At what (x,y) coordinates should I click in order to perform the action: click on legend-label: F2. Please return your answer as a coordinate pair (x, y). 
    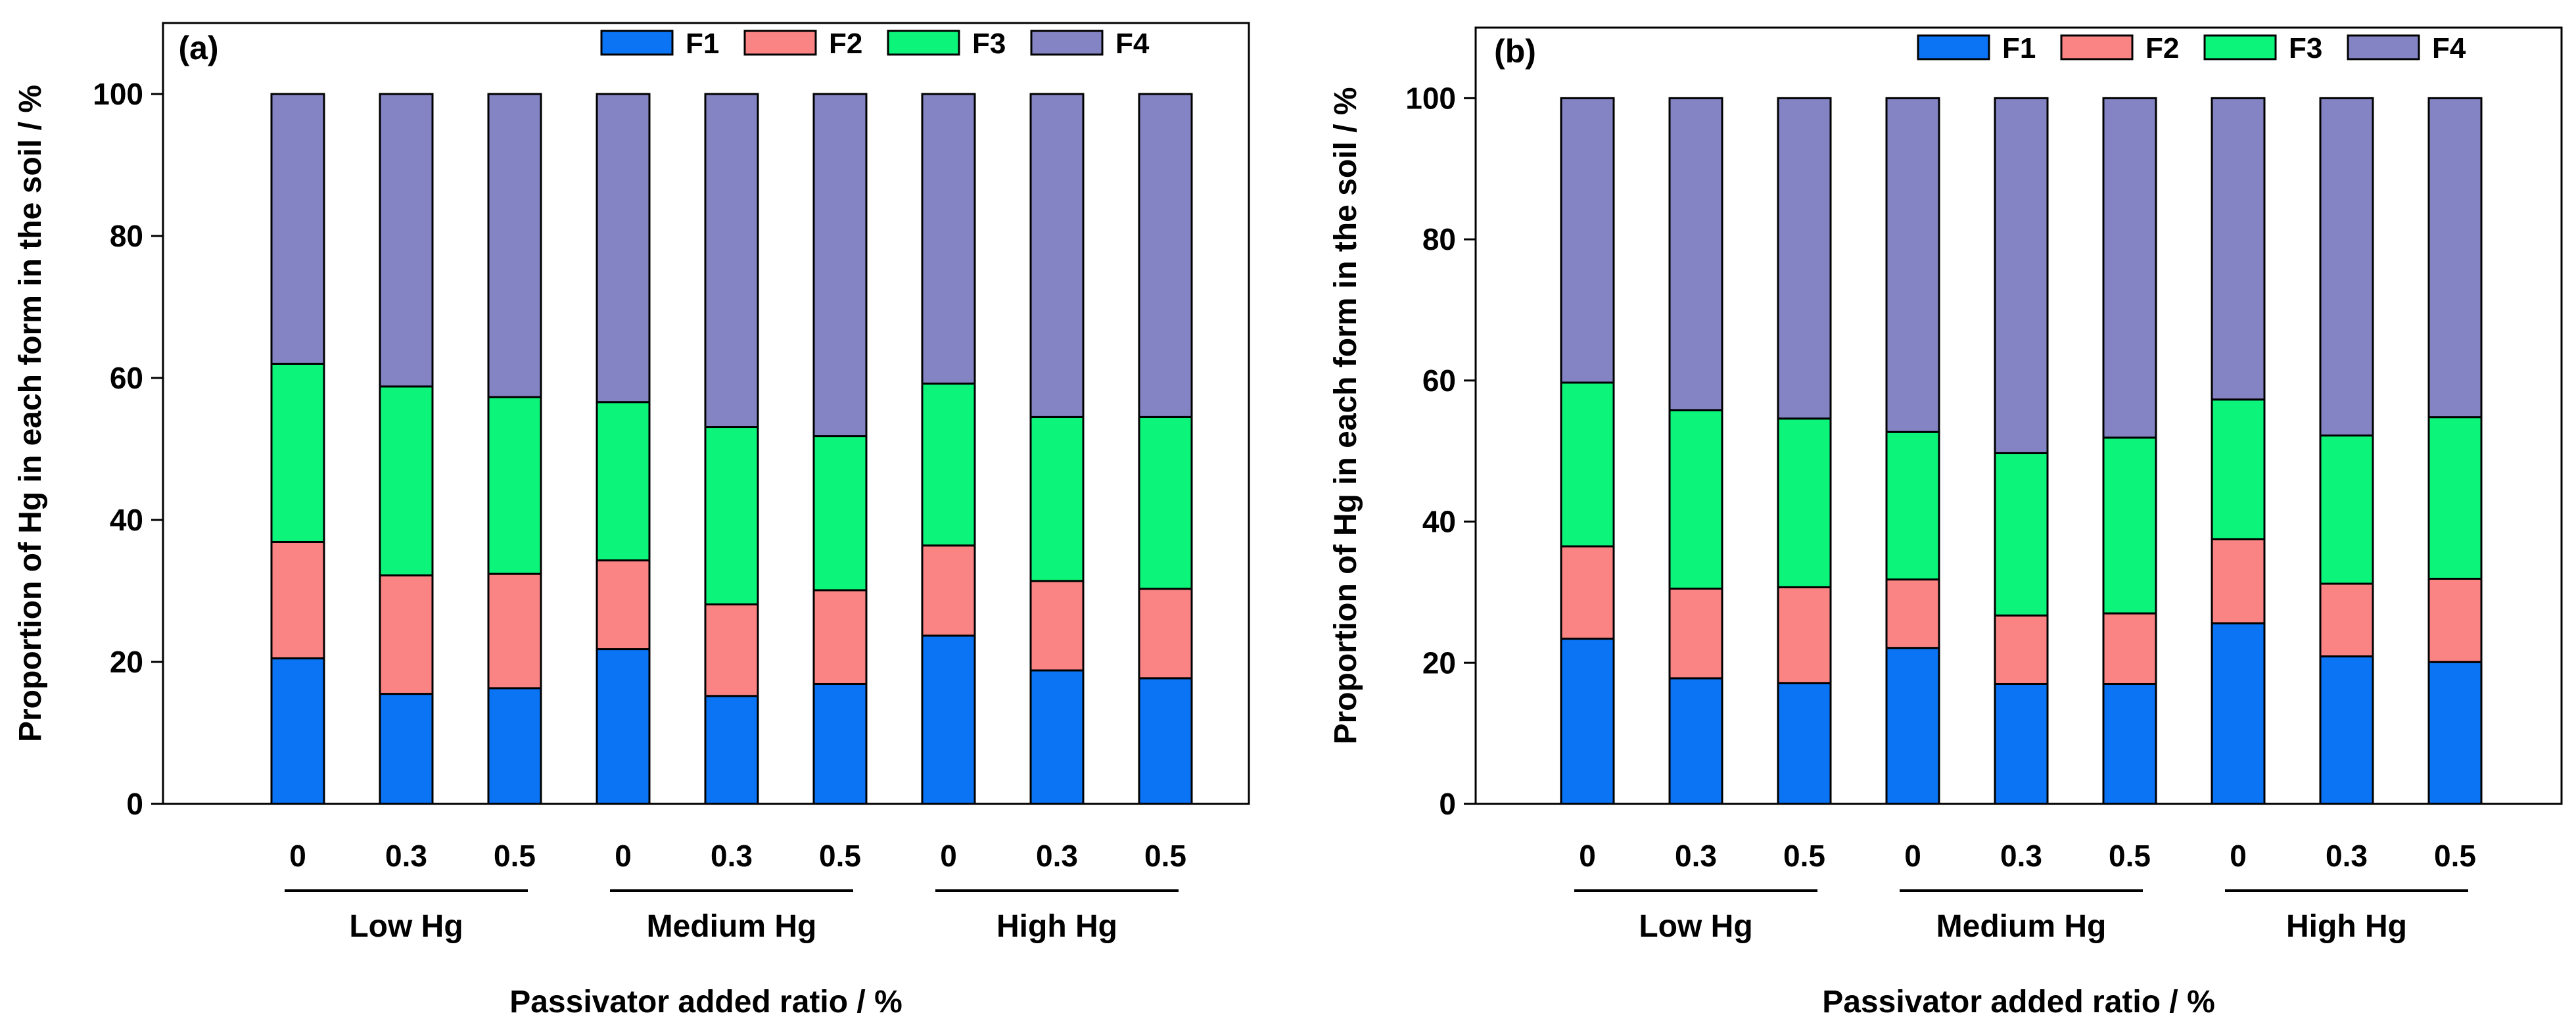
    Looking at the image, I should click on (845, 44).